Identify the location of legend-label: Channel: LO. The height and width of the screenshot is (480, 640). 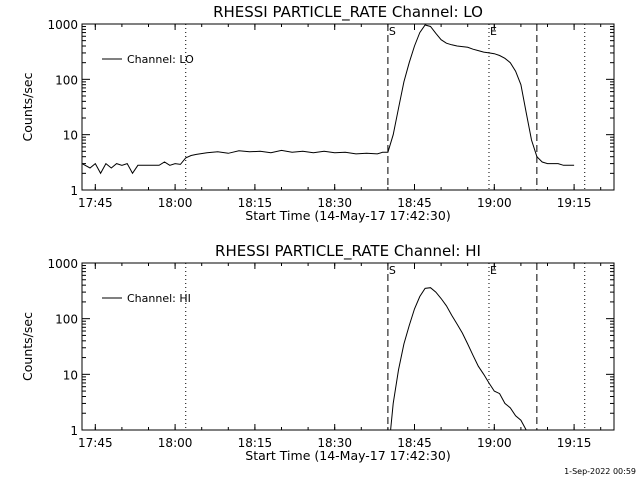
(160, 59).